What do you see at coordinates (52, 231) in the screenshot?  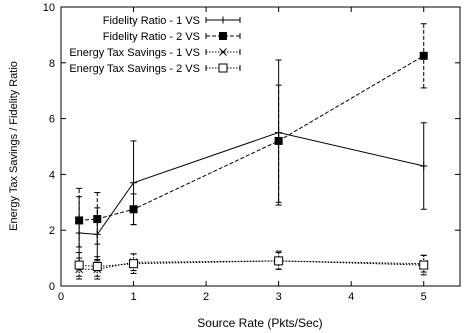 I see `y-tick-label: 2` at bounding box center [52, 231].